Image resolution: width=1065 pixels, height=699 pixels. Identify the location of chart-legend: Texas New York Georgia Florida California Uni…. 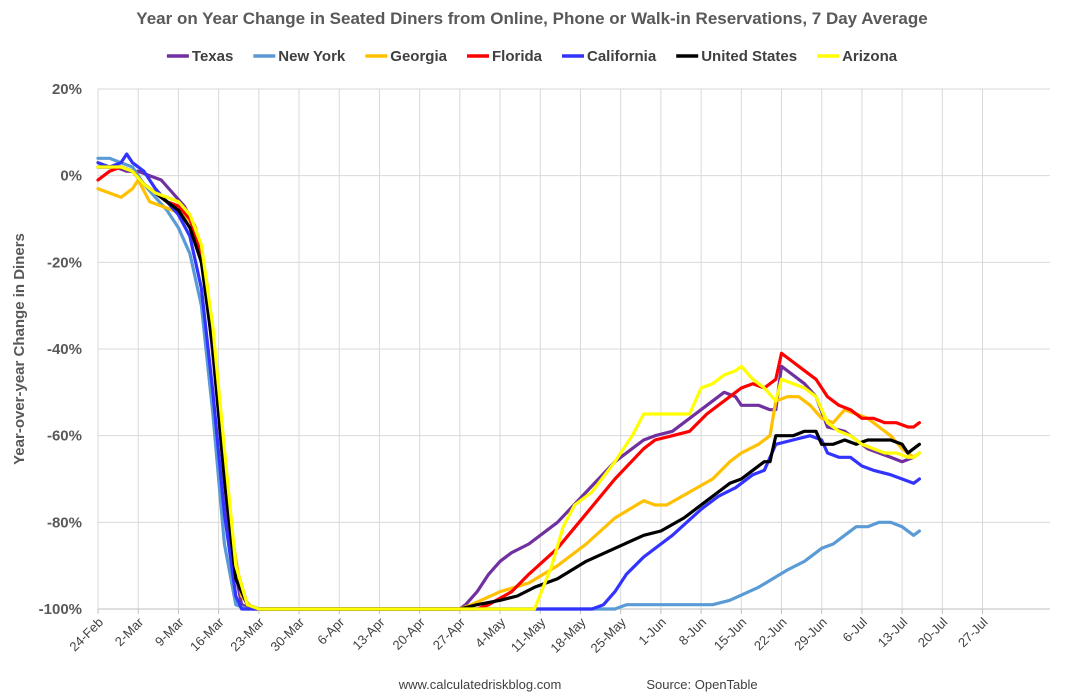
(532, 56).